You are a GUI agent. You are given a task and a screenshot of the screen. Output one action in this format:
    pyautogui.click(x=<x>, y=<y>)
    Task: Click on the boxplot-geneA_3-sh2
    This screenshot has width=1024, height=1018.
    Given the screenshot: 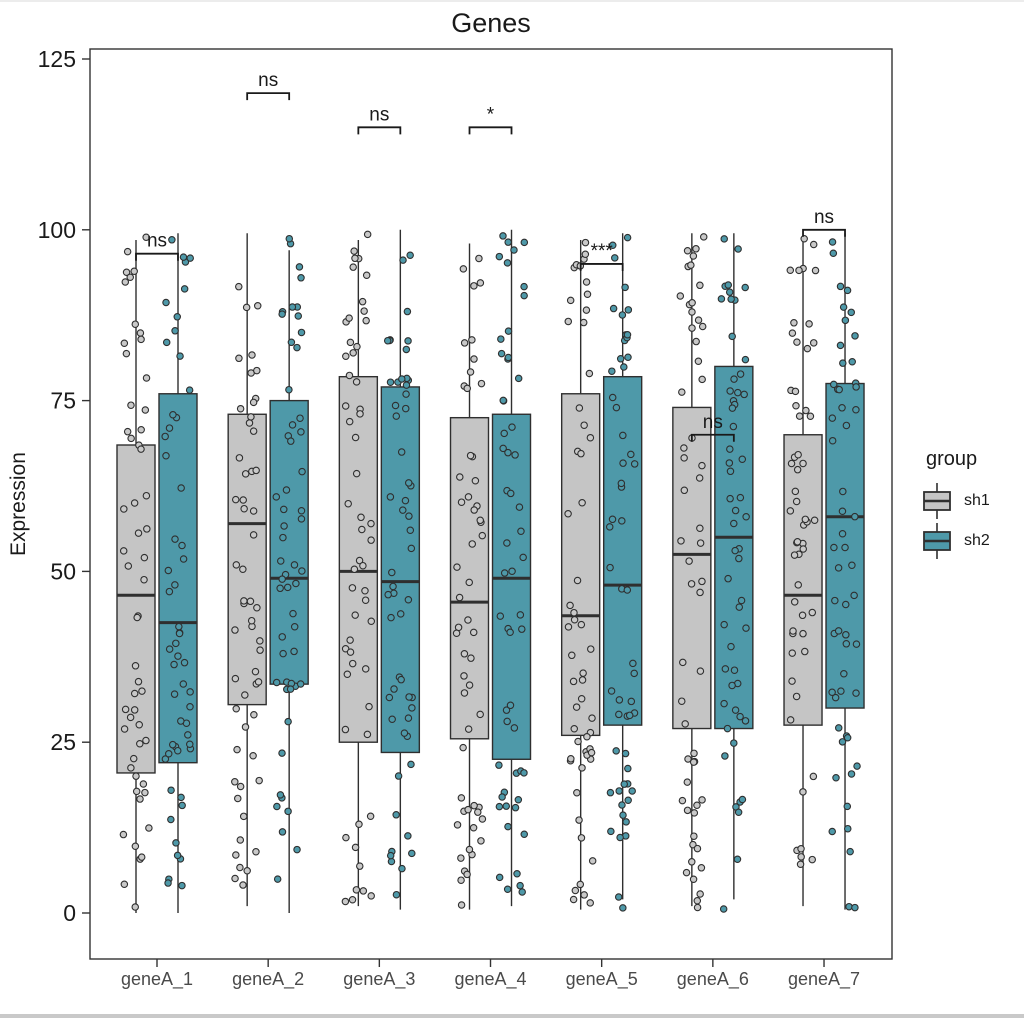 What is the action you would take?
    pyautogui.click(x=400, y=569)
    